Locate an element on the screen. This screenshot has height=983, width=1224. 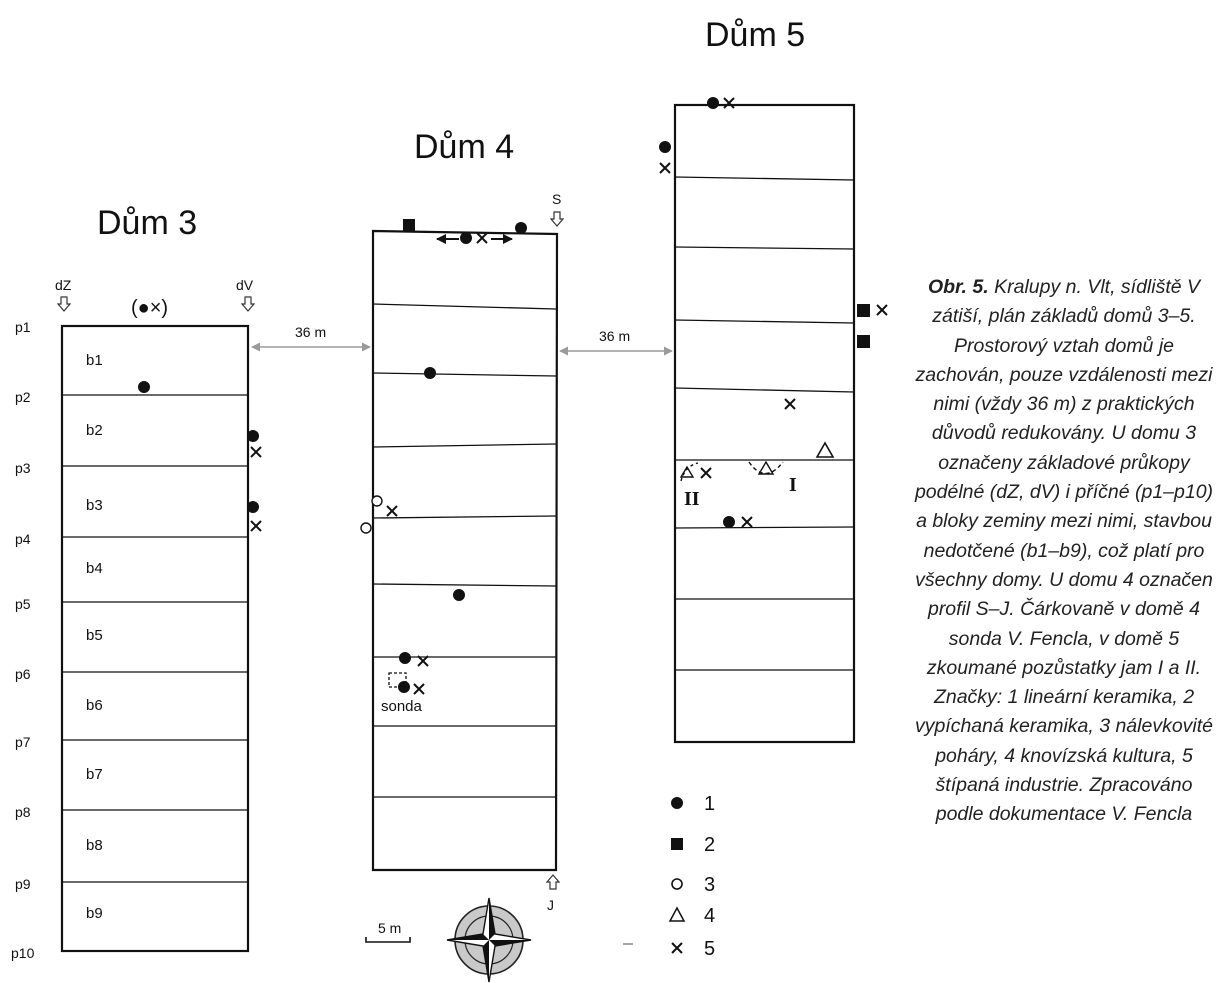
profile-label-s: S is located at coordinates (556, 199).